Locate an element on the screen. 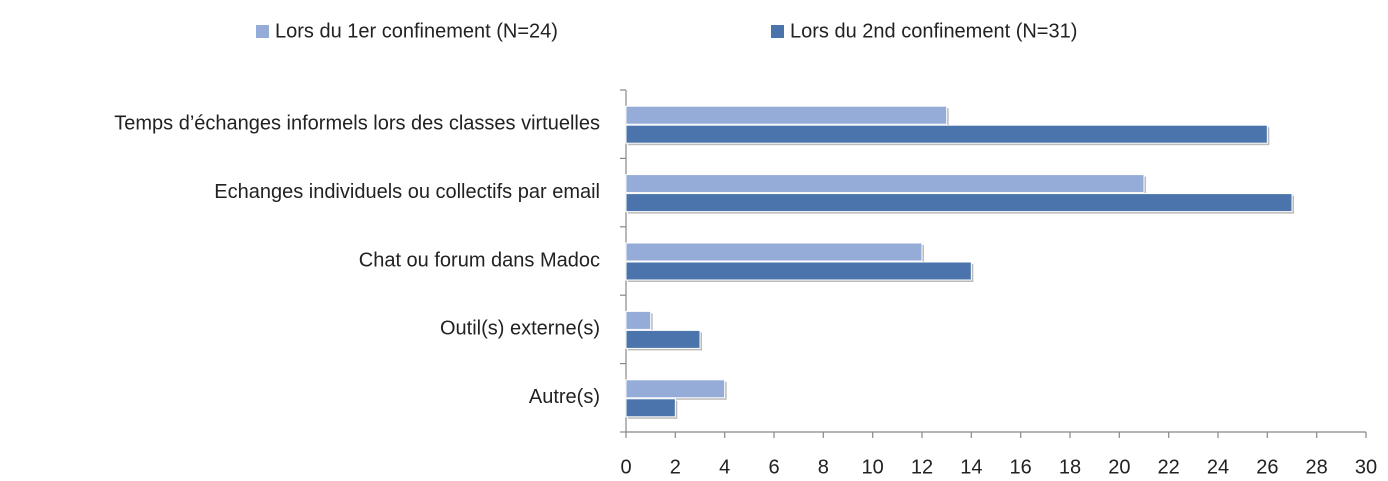 The width and height of the screenshot is (1388, 481). legend-label: Lors du 1er confinement (N=24) is located at coordinates (416, 31).